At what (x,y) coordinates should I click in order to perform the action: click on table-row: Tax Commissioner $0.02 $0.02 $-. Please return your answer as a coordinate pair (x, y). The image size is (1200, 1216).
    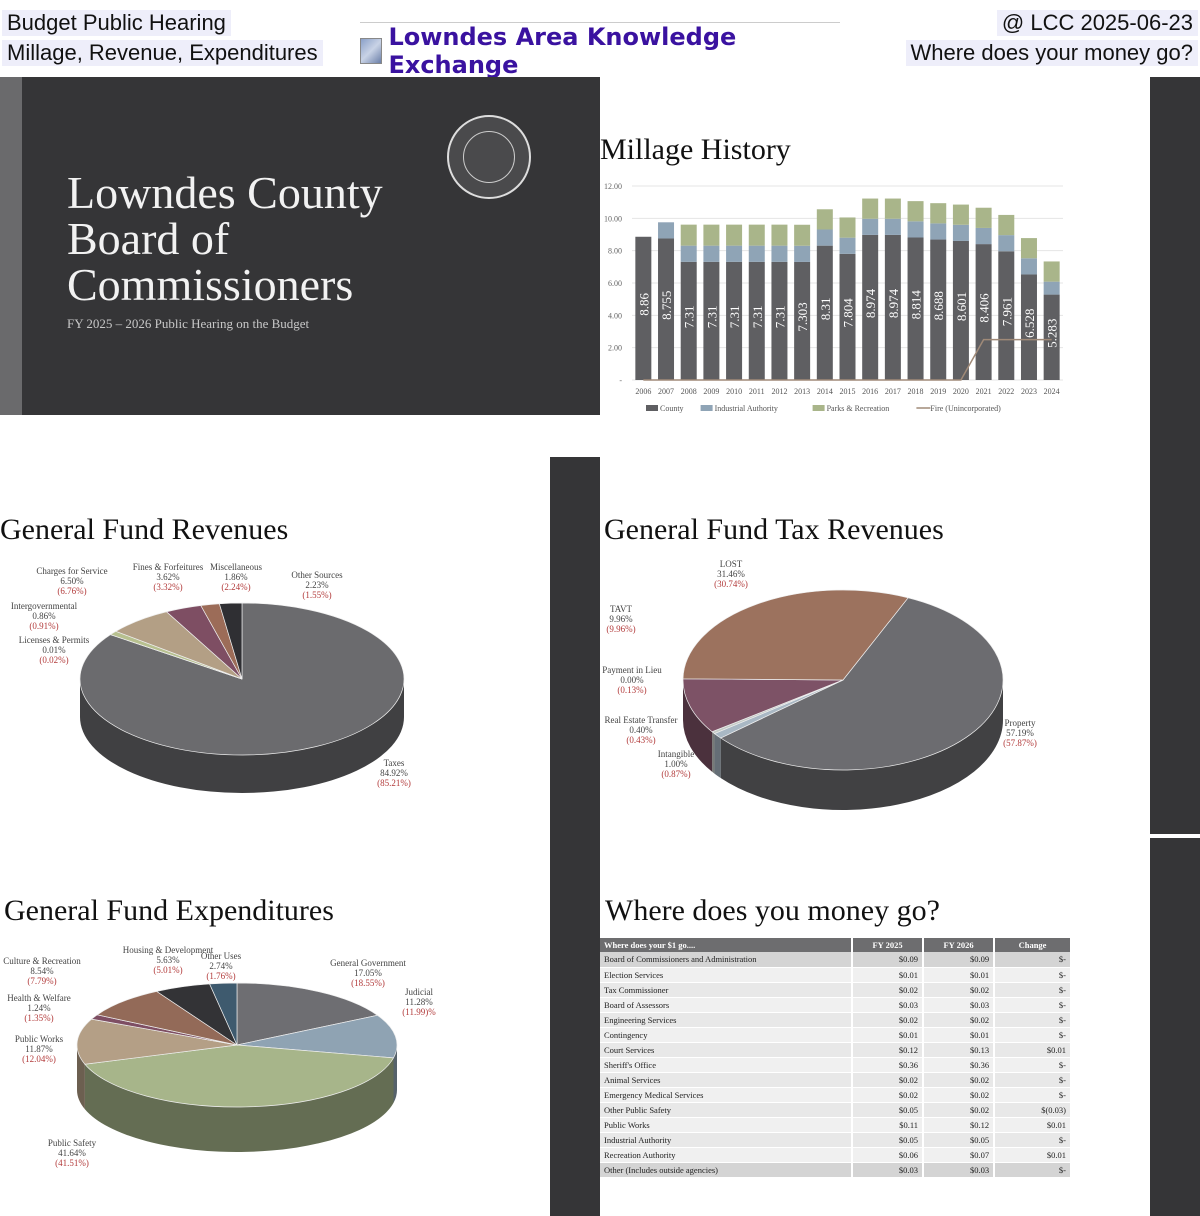
    Looking at the image, I should click on (836, 990).